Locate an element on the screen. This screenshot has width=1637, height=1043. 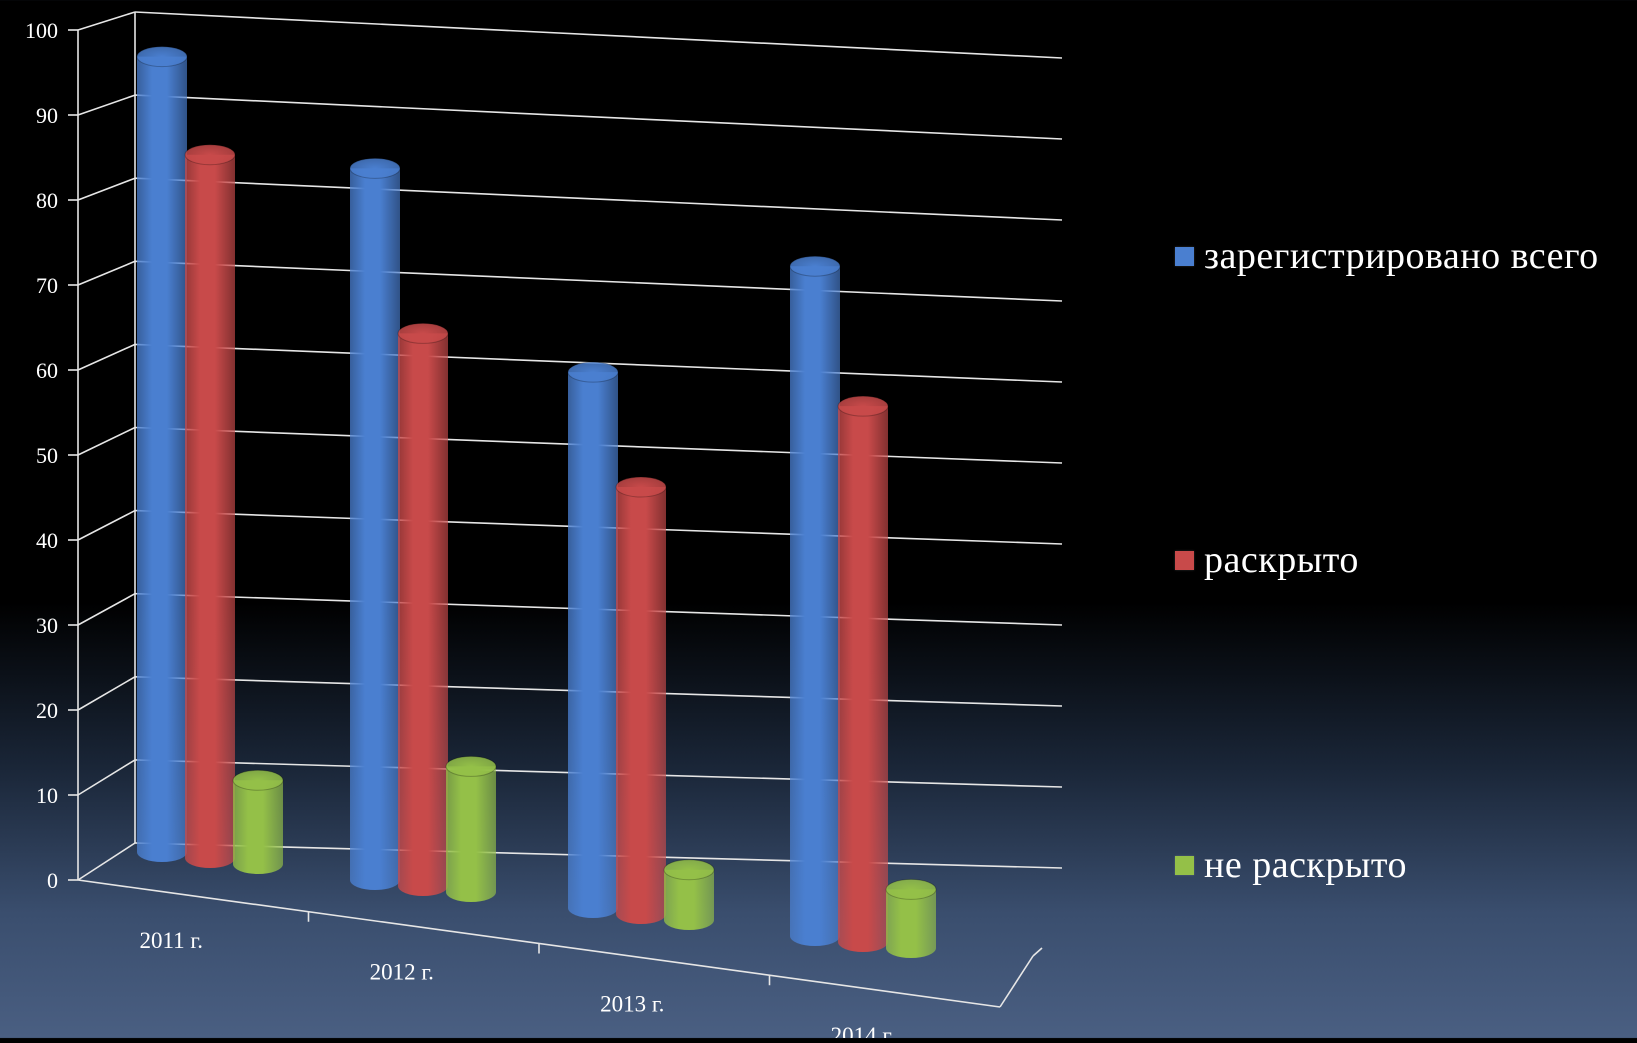
y-tick-label: 0 is located at coordinates (52, 880).